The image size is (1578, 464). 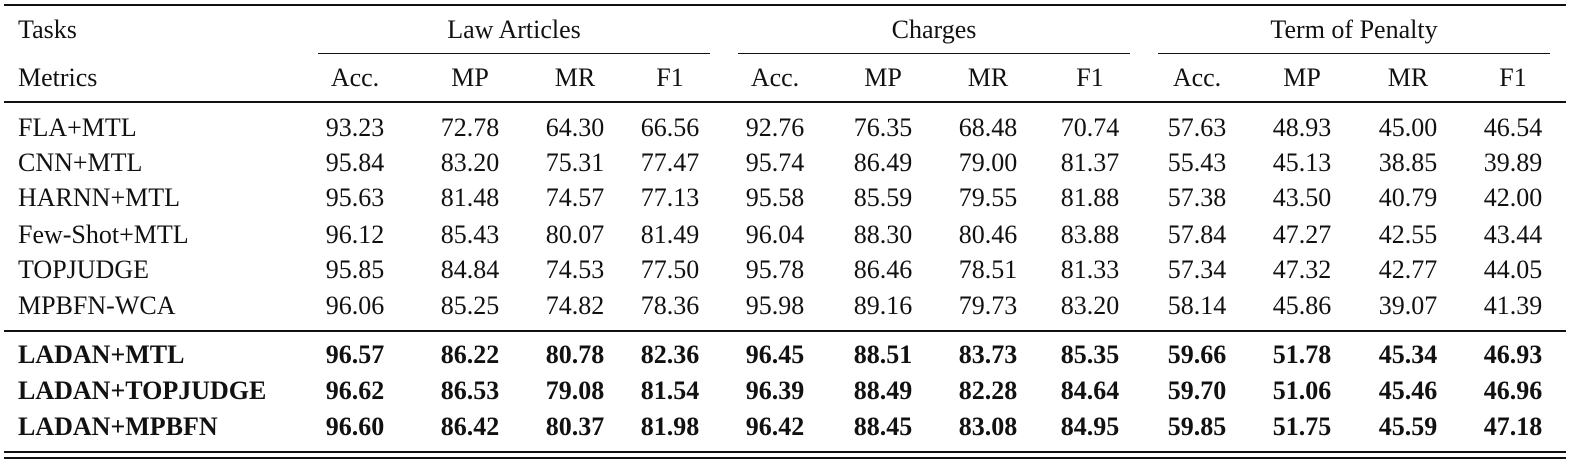 What do you see at coordinates (883, 127) in the screenshot?
I see `cell: 76.35` at bounding box center [883, 127].